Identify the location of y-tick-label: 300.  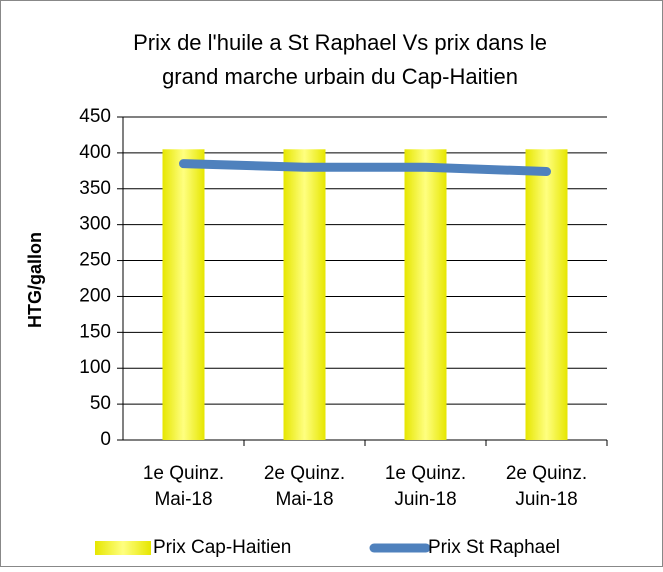
(95, 224).